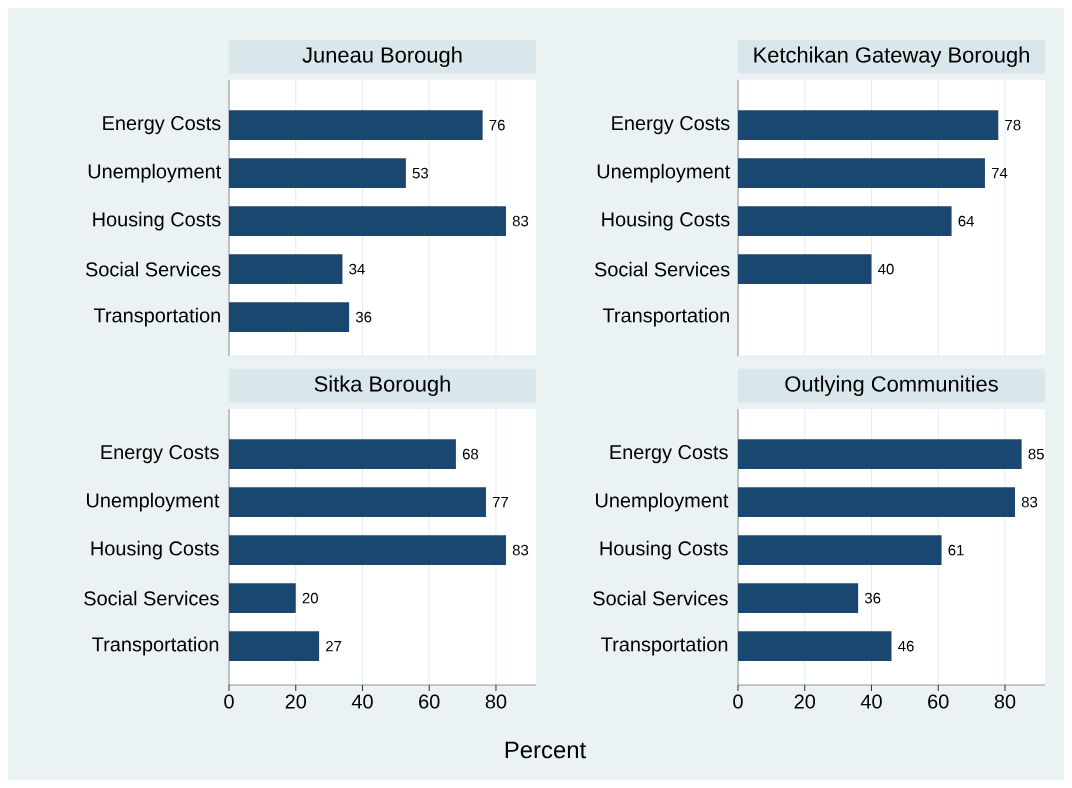 Image resolution: width=1072 pixels, height=788 pixels. What do you see at coordinates (891, 57) in the screenshot?
I see `chart-title: Ketchikan Gateway Borough` at bounding box center [891, 57].